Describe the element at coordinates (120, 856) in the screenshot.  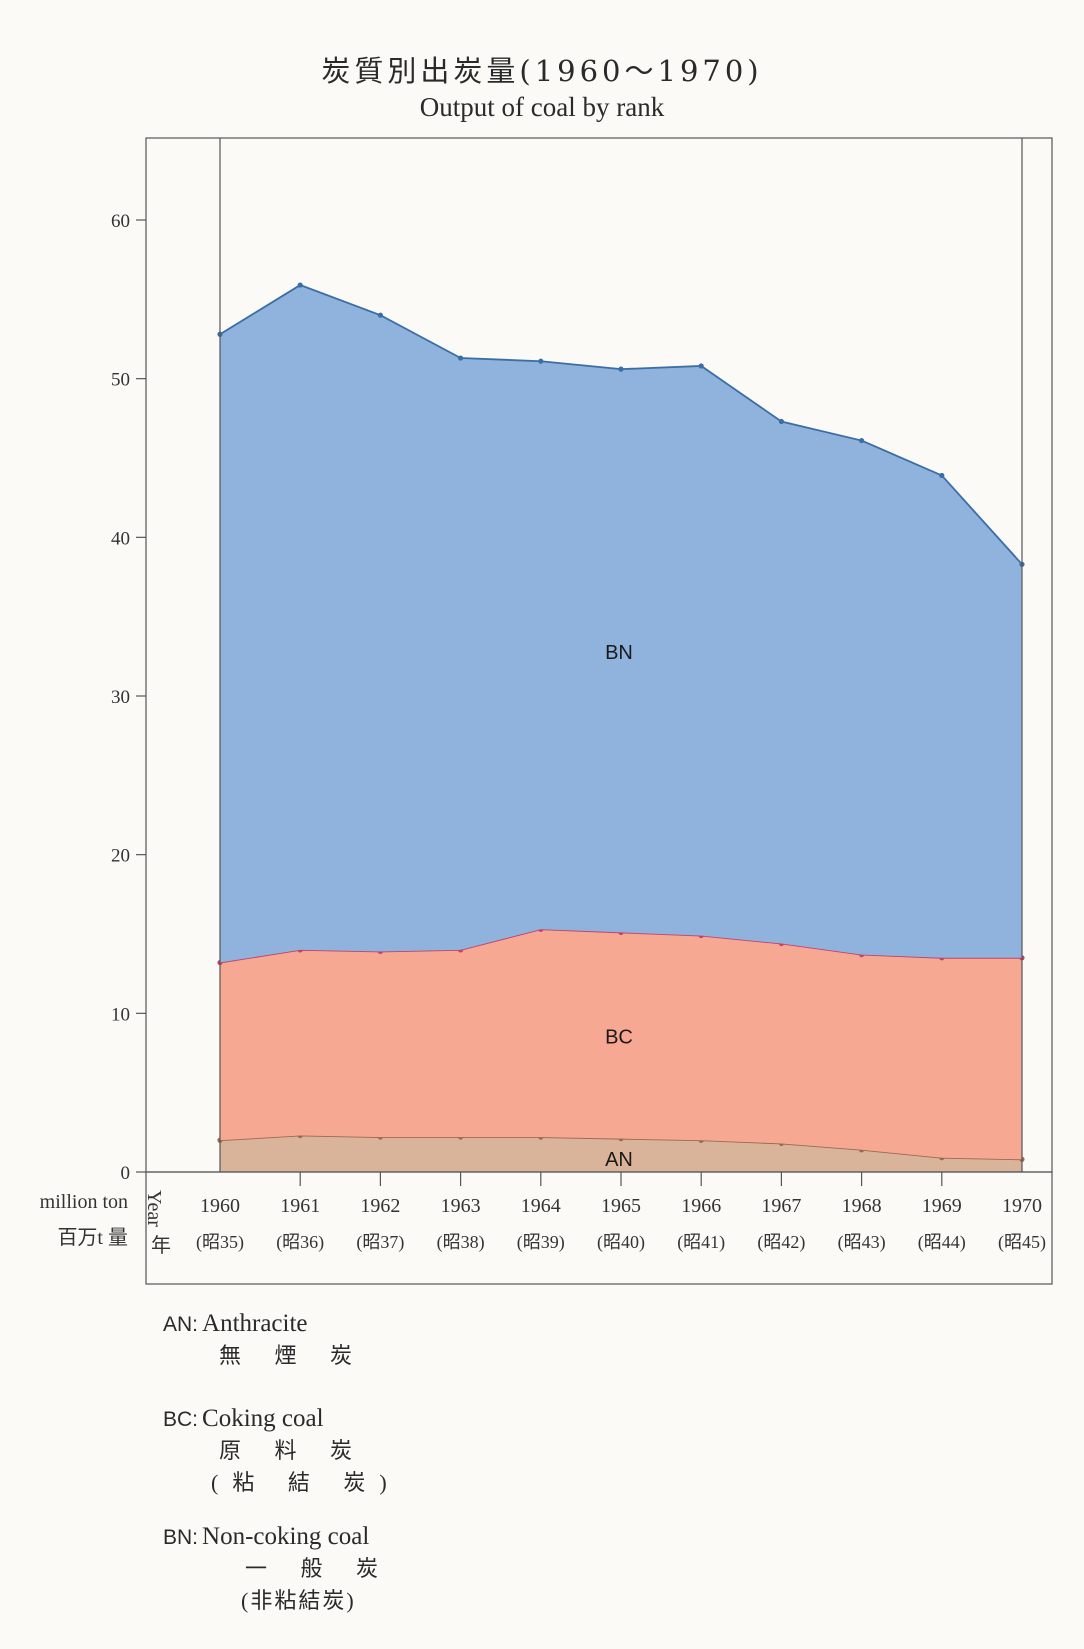
I see `y-tick-label: 20` at that location.